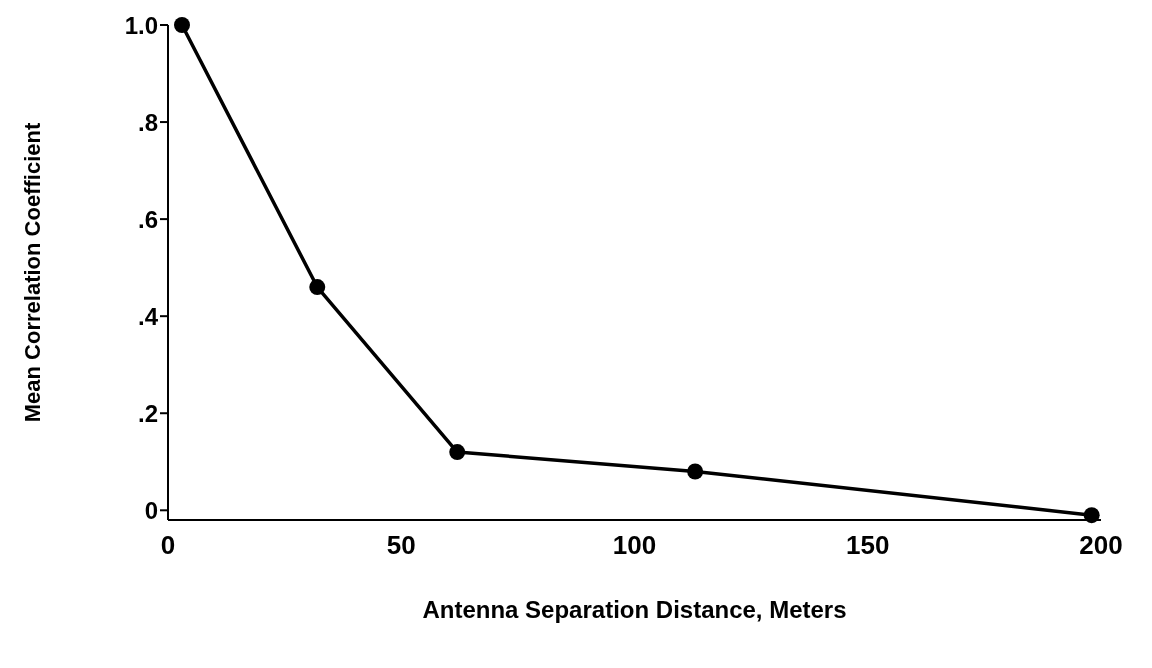 This screenshot has width=1152, height=668. What do you see at coordinates (32, 272) in the screenshot?
I see `y-axis-title: Mean Correlation Coefficient` at bounding box center [32, 272].